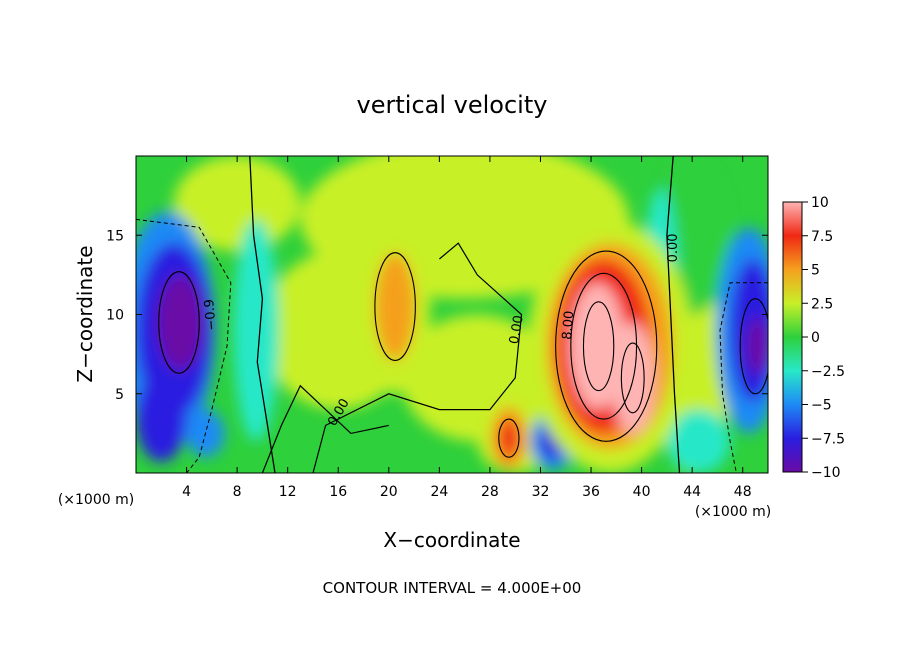 The width and height of the screenshot is (904, 654). I want to click on colorbar-tick-label: 10, so click(820, 203).